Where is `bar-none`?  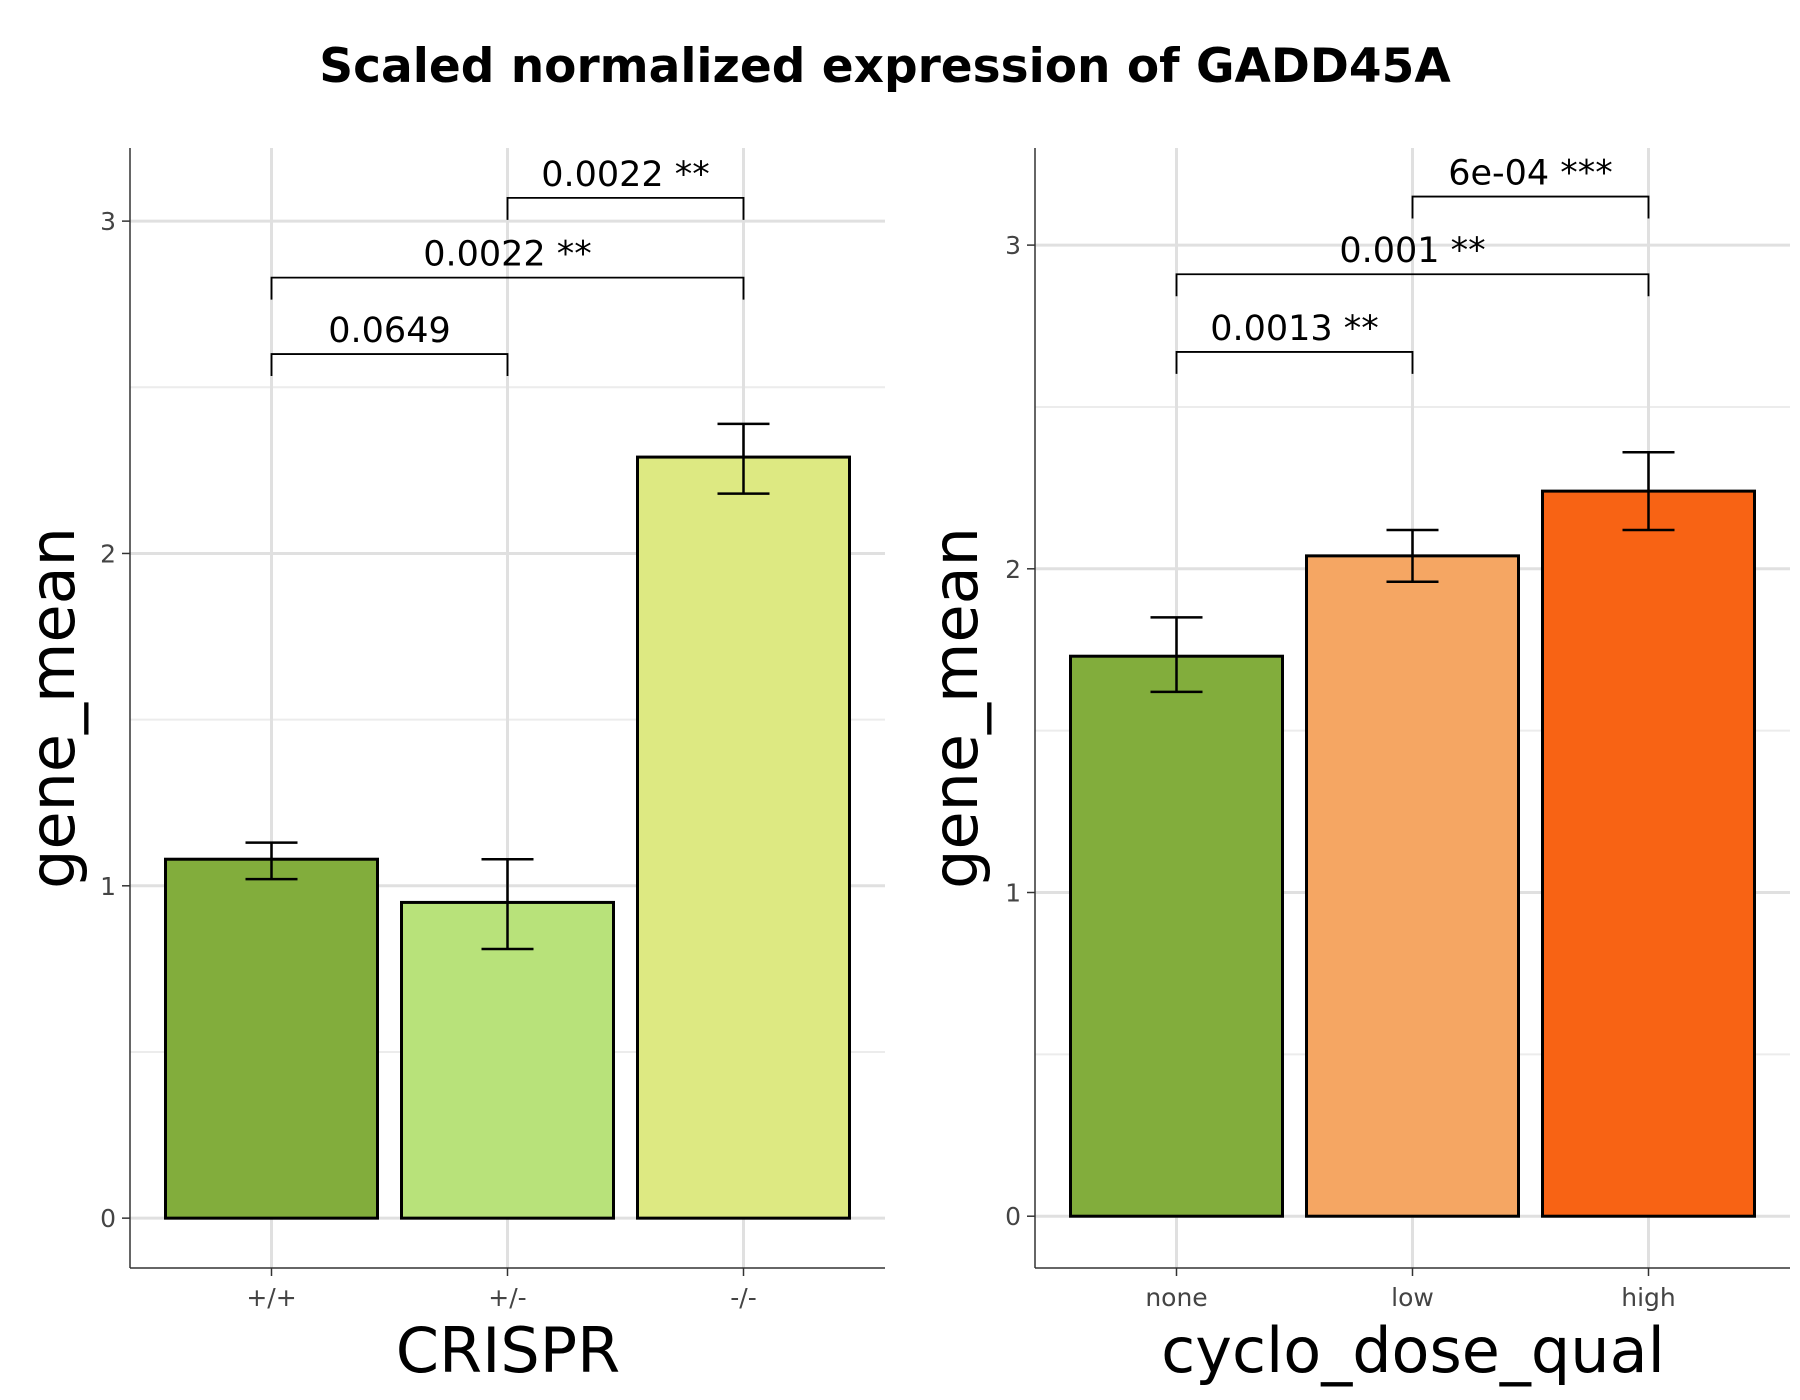
bar-none is located at coordinates (1176, 936).